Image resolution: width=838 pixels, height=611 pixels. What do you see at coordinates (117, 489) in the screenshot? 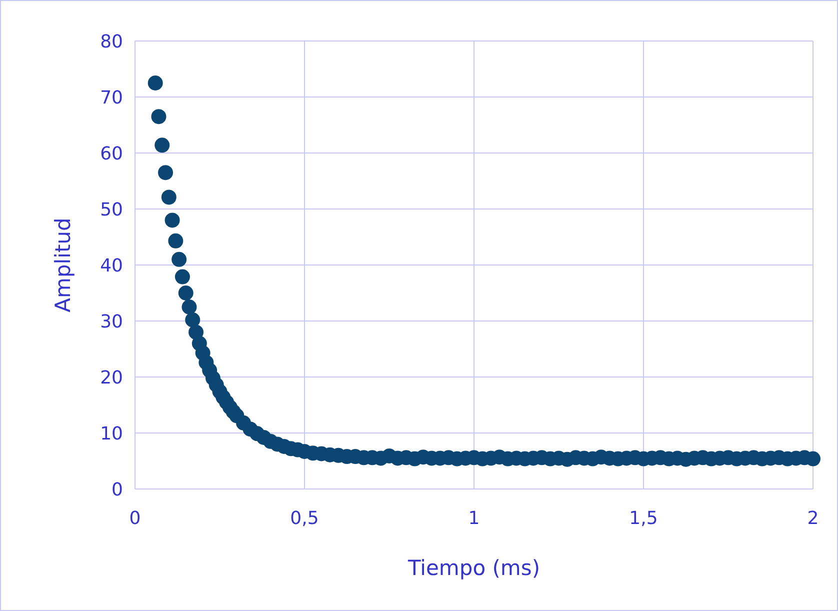
I see `y-tick-label: 0` at bounding box center [117, 489].